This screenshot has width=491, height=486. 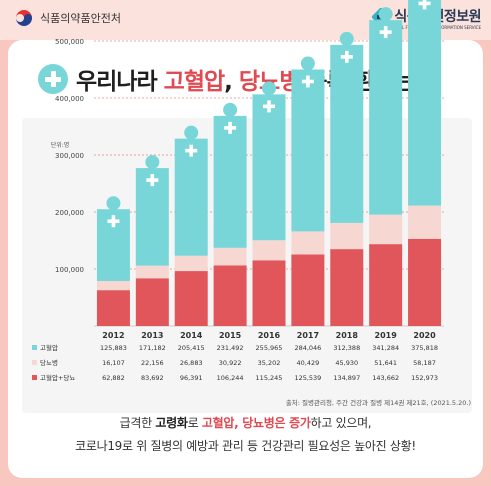 I want to click on data-label-hypertension-2015: 231,492, so click(x=230, y=348).